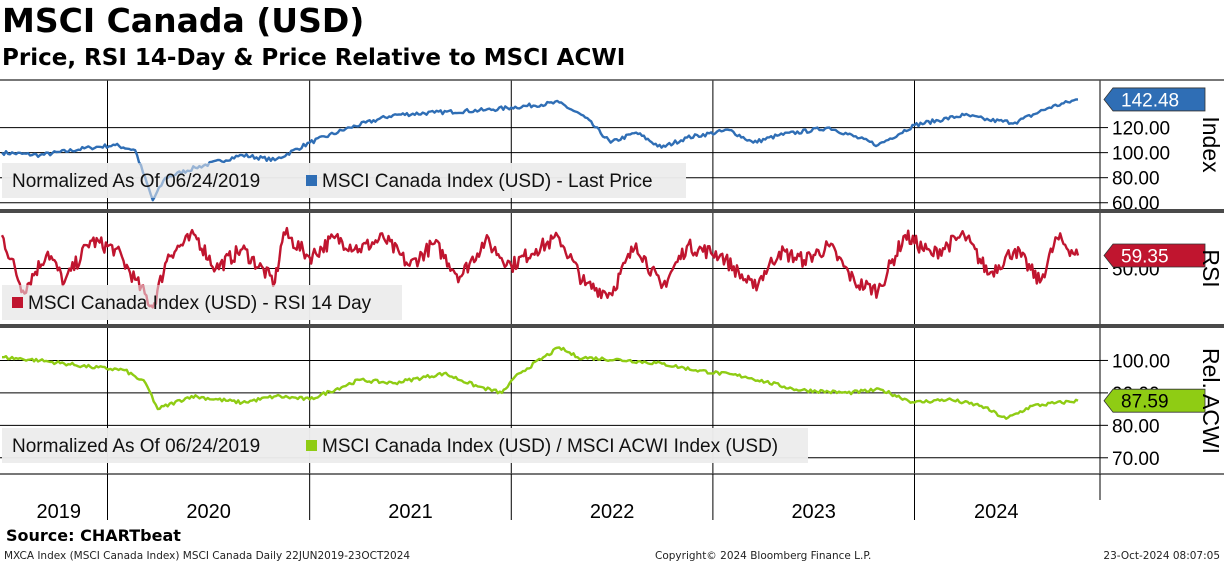  I want to click on relative-legend-overlay, so click(405, 445).